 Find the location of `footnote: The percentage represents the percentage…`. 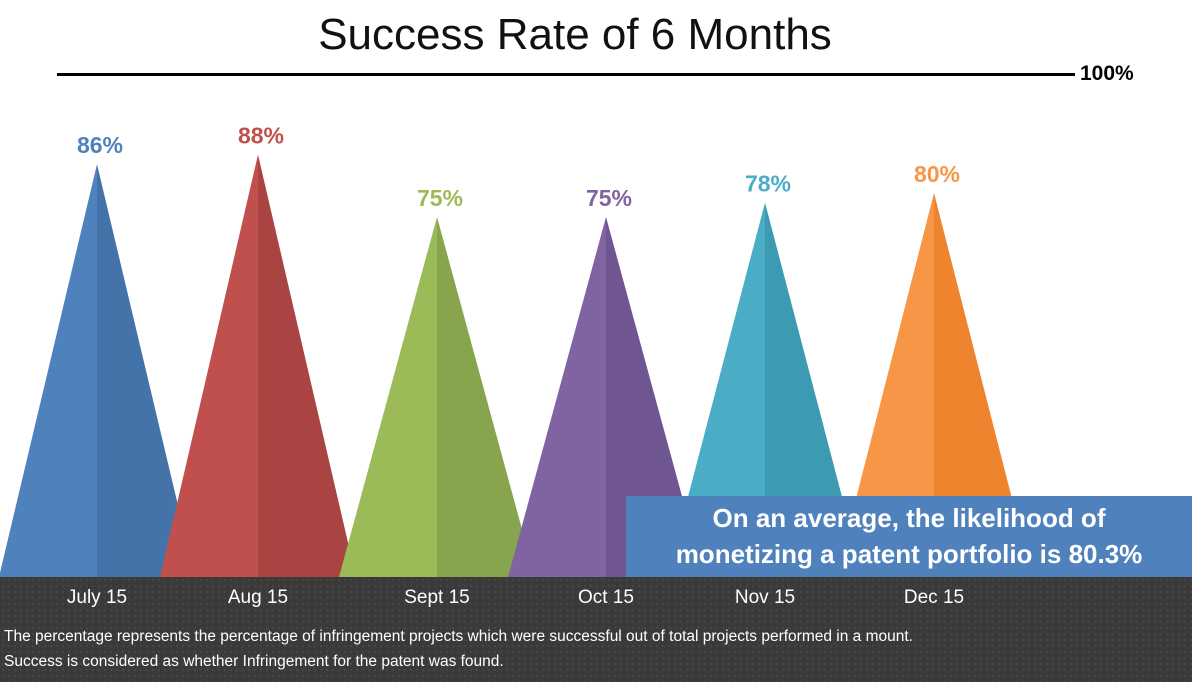

footnote: The percentage represents the percentage… is located at coordinates (458, 649).